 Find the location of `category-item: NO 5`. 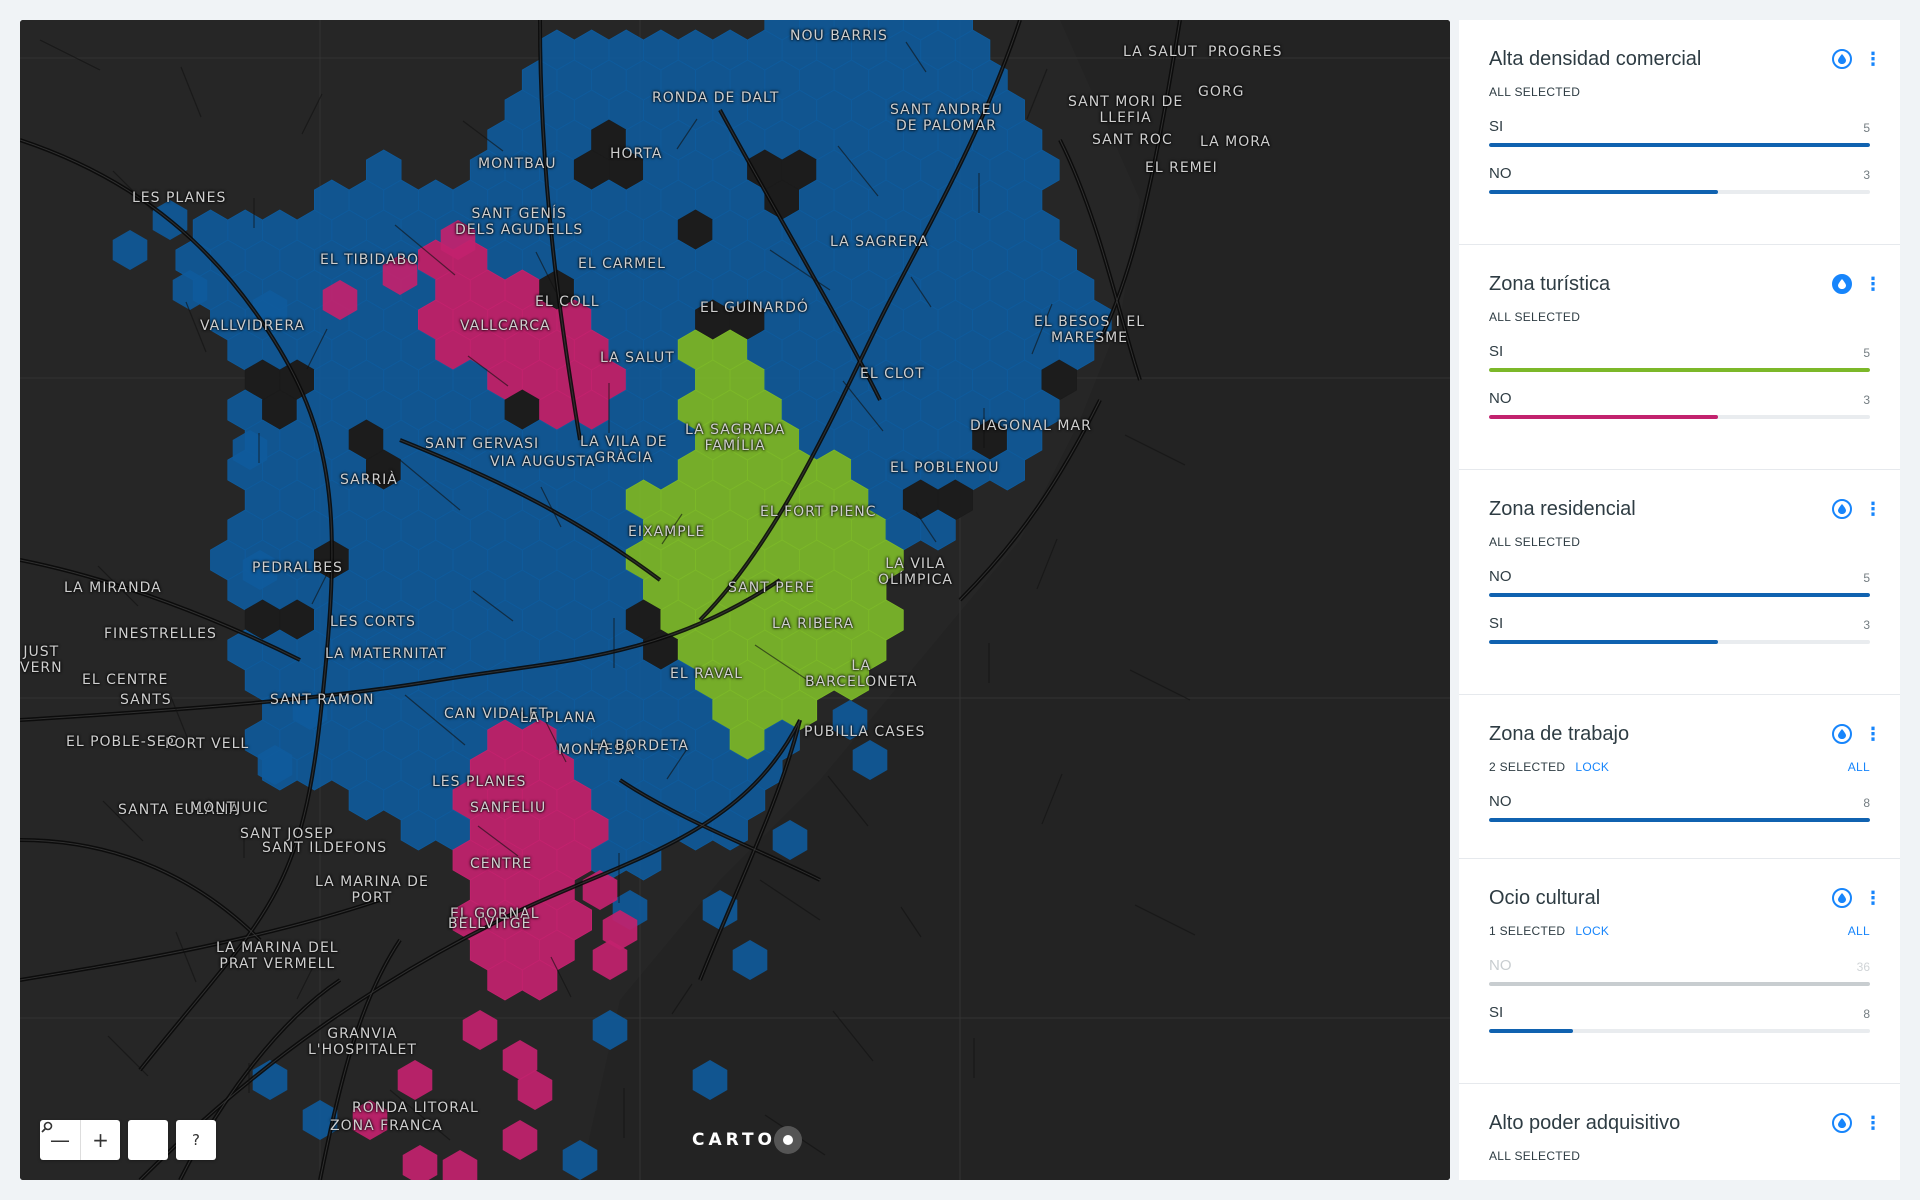

category-item: NO 5 is located at coordinates (1679, 582).